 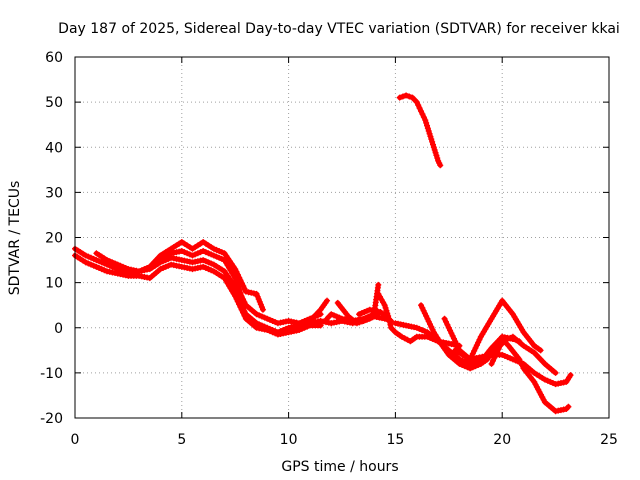 I want to click on y-tick-label: 30, so click(x=54, y=193).